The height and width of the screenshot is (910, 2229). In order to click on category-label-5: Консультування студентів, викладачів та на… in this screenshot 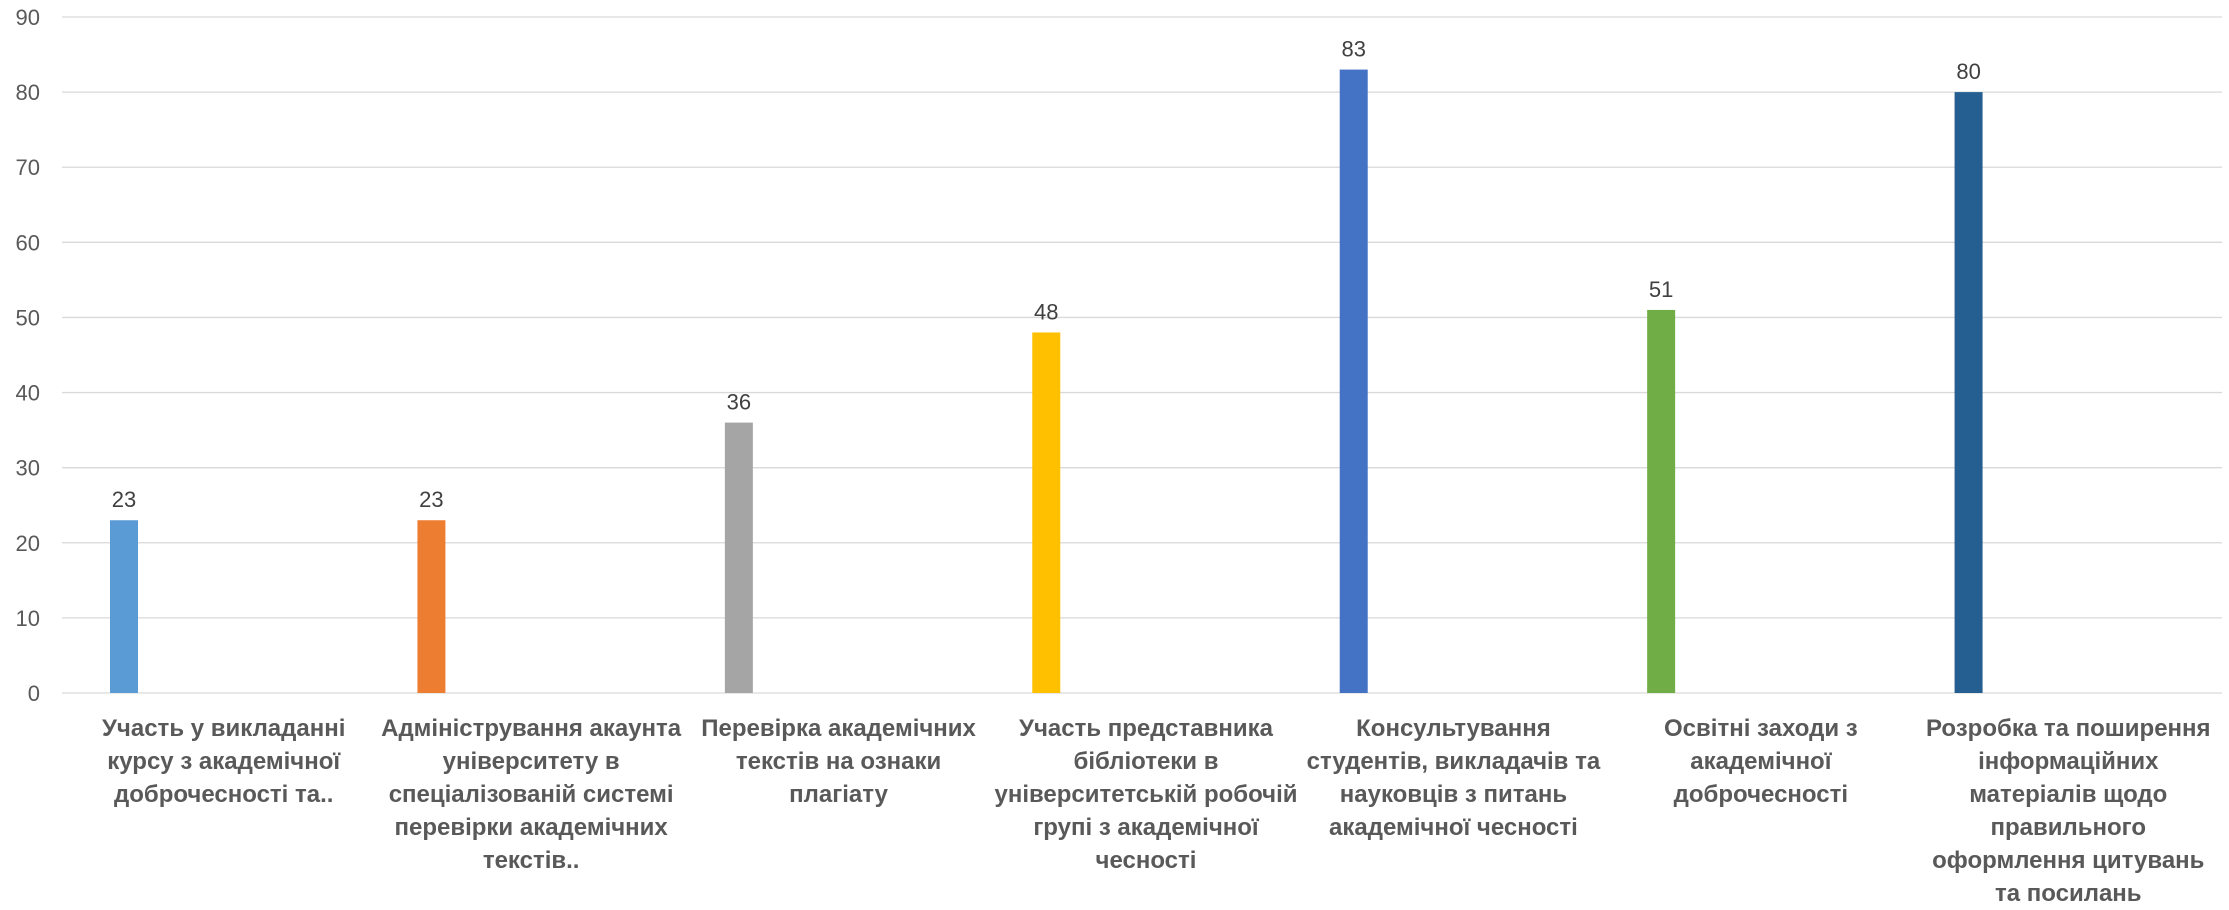, I will do `click(1454, 778)`.